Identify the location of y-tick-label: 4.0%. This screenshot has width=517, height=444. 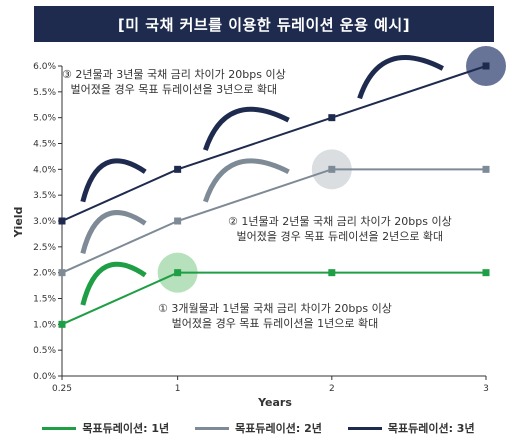
(44, 170).